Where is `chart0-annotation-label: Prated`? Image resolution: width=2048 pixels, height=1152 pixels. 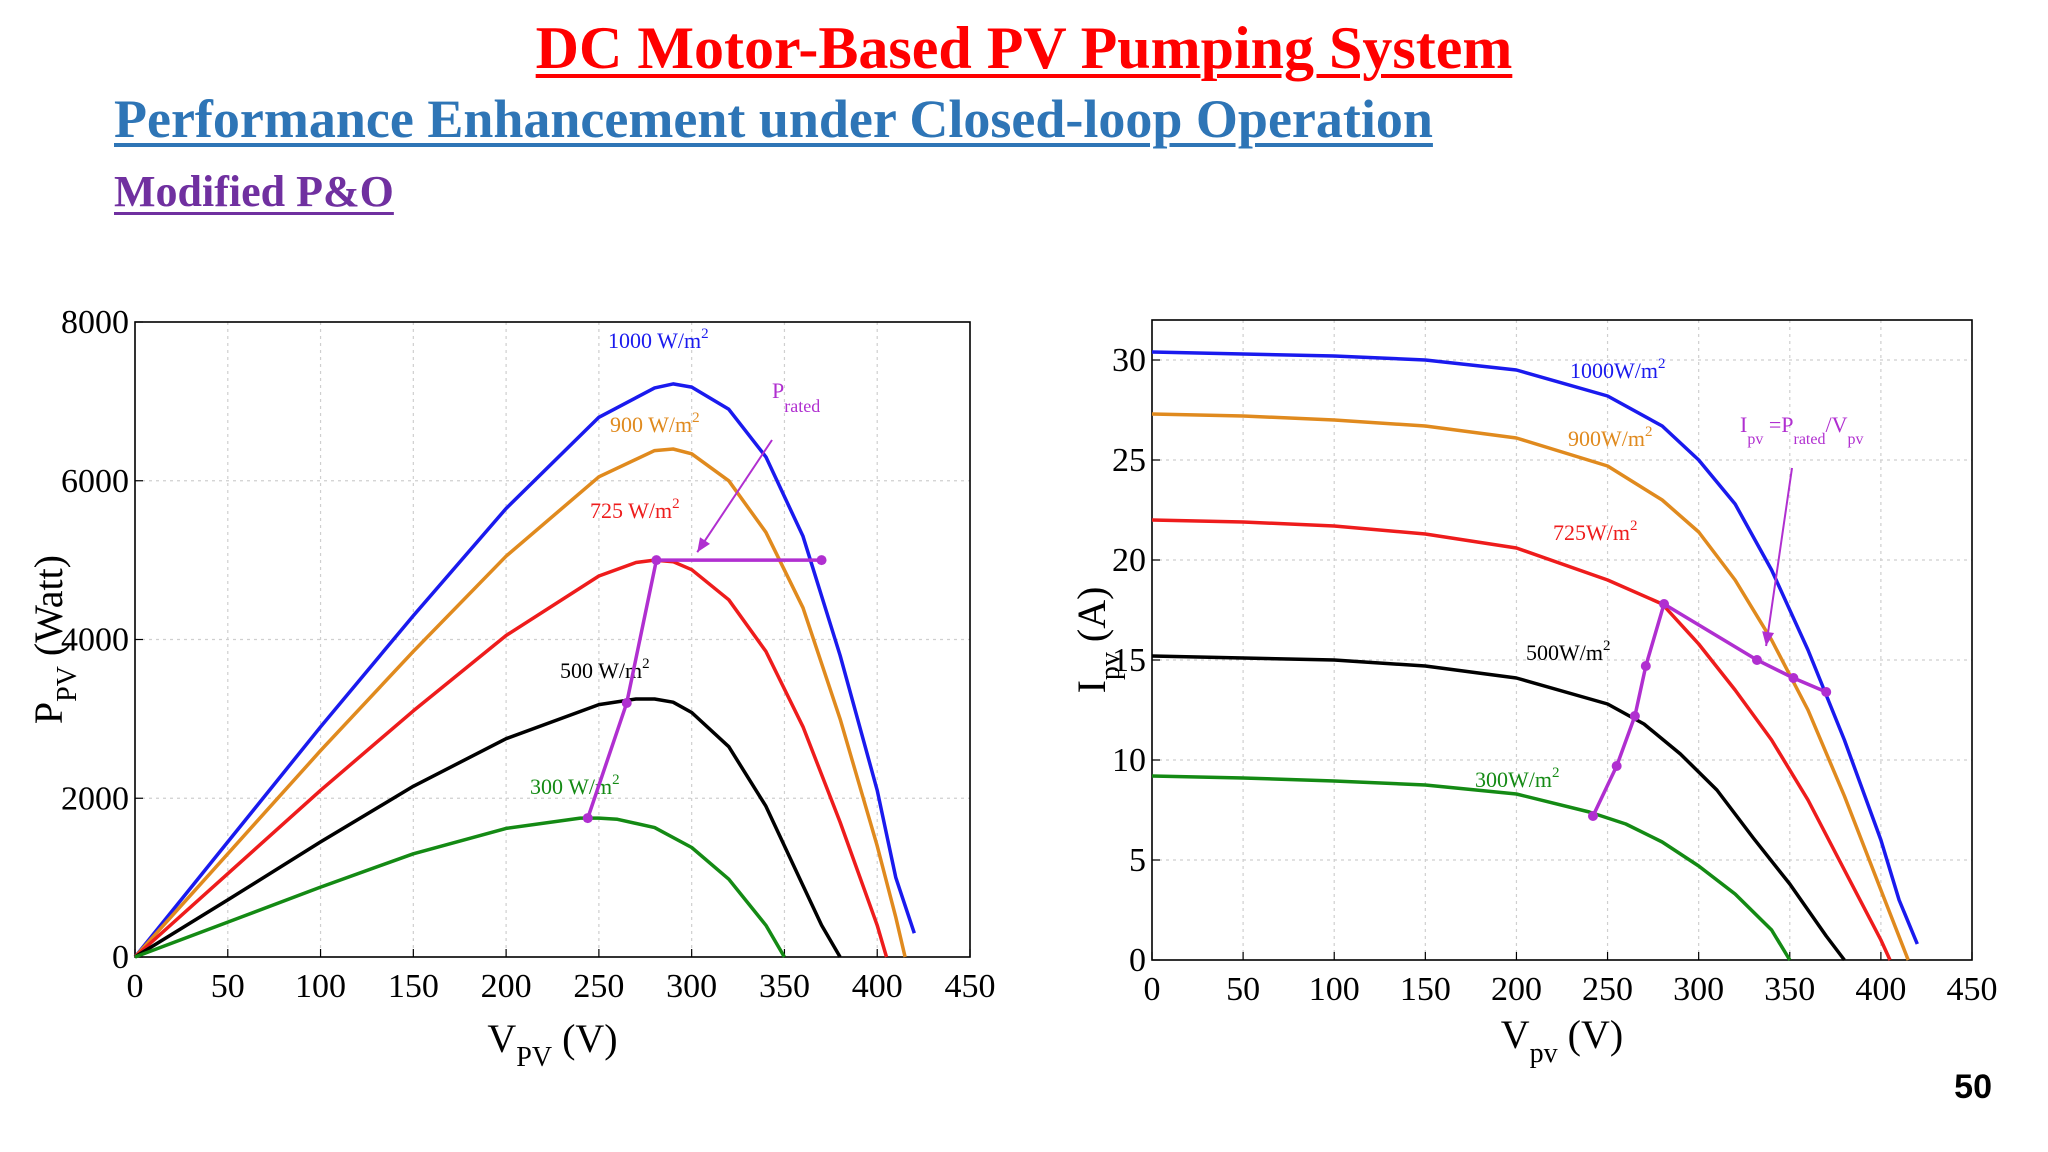
chart0-annotation-label: Prated is located at coordinates (796, 397).